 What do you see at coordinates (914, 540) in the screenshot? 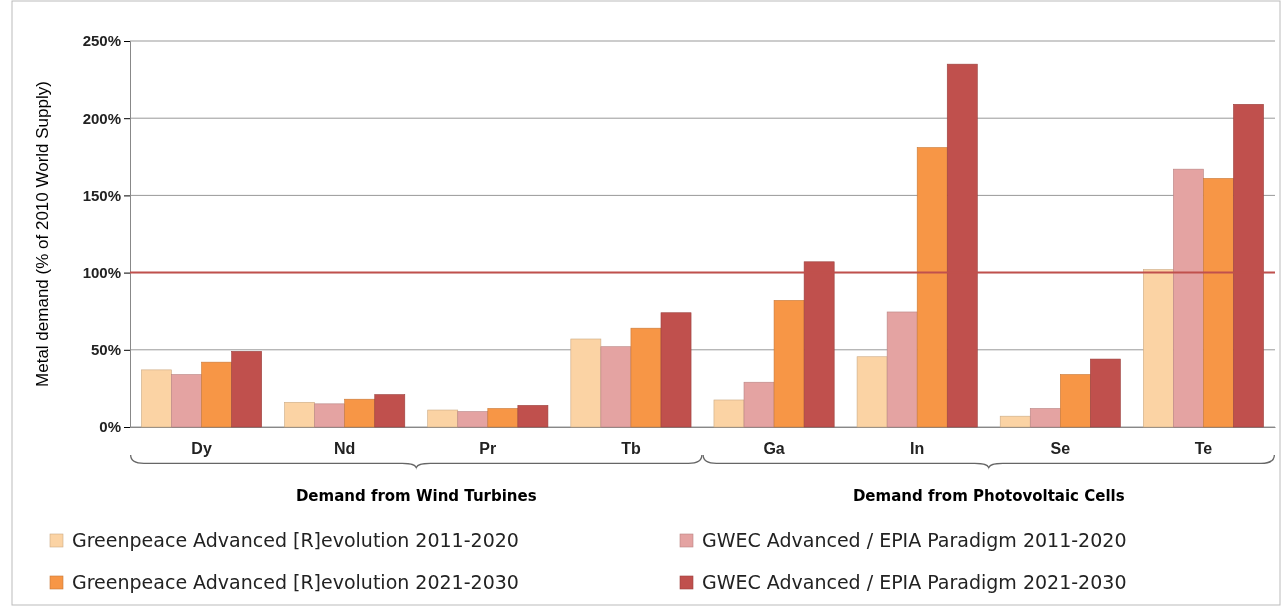
I see `legend-label: GWEC Advanced / EPIA Paradigm 2011-2020` at bounding box center [914, 540].